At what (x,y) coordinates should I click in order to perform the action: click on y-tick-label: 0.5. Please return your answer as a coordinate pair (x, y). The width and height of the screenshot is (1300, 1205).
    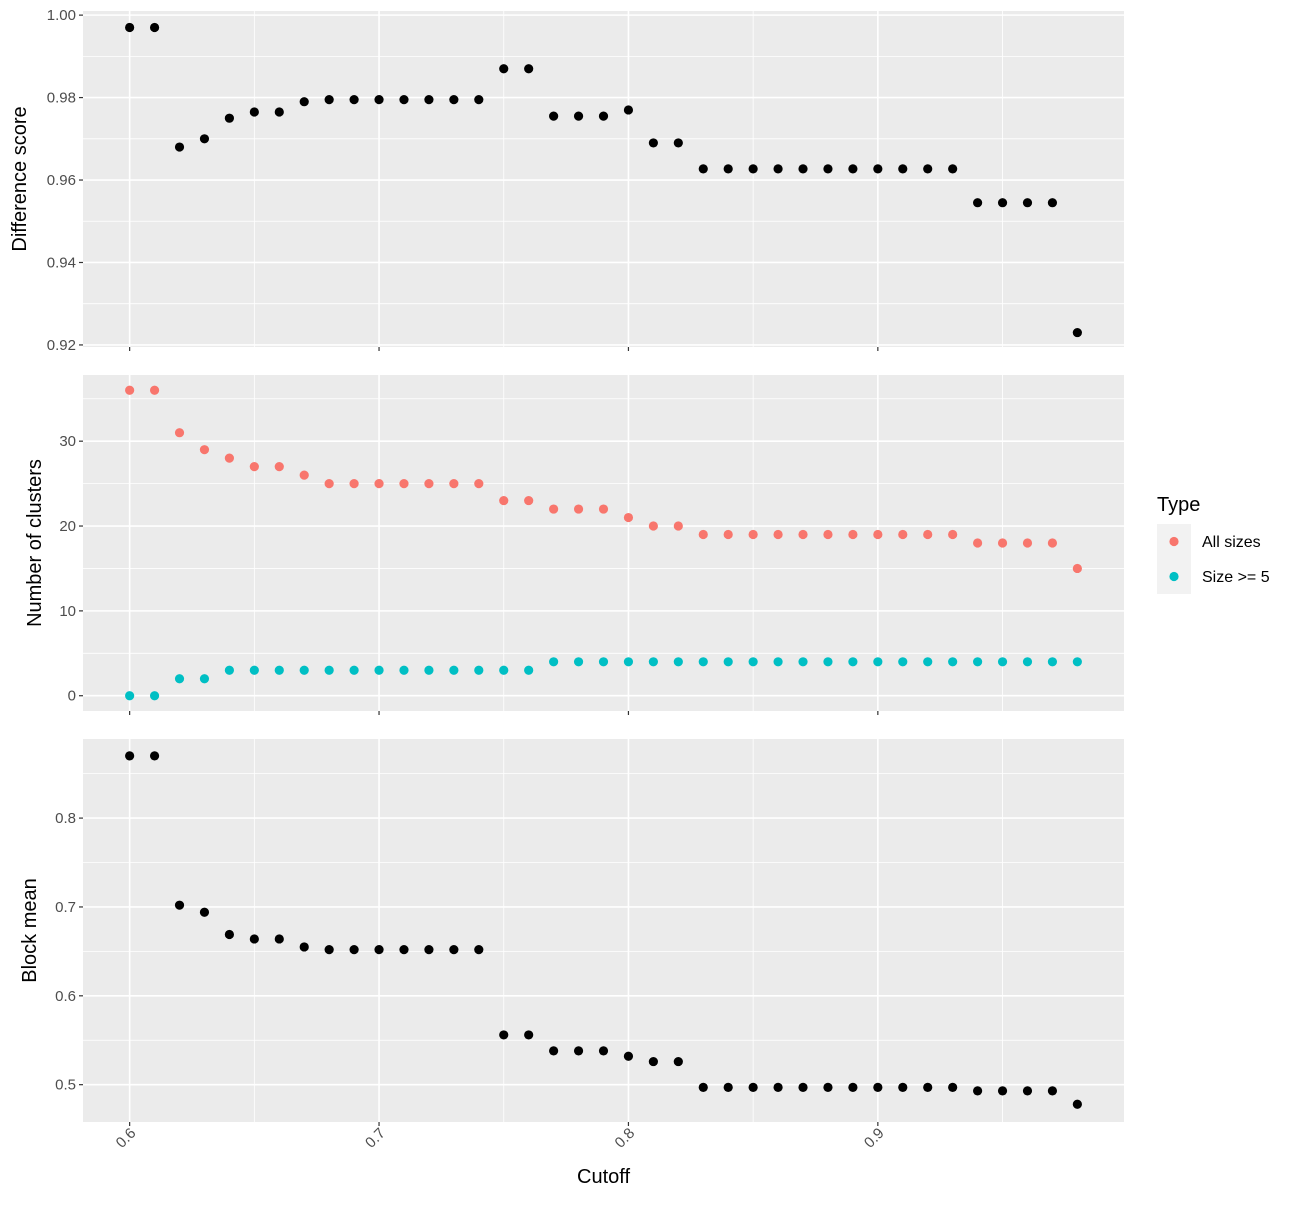
    Looking at the image, I should click on (65, 1085).